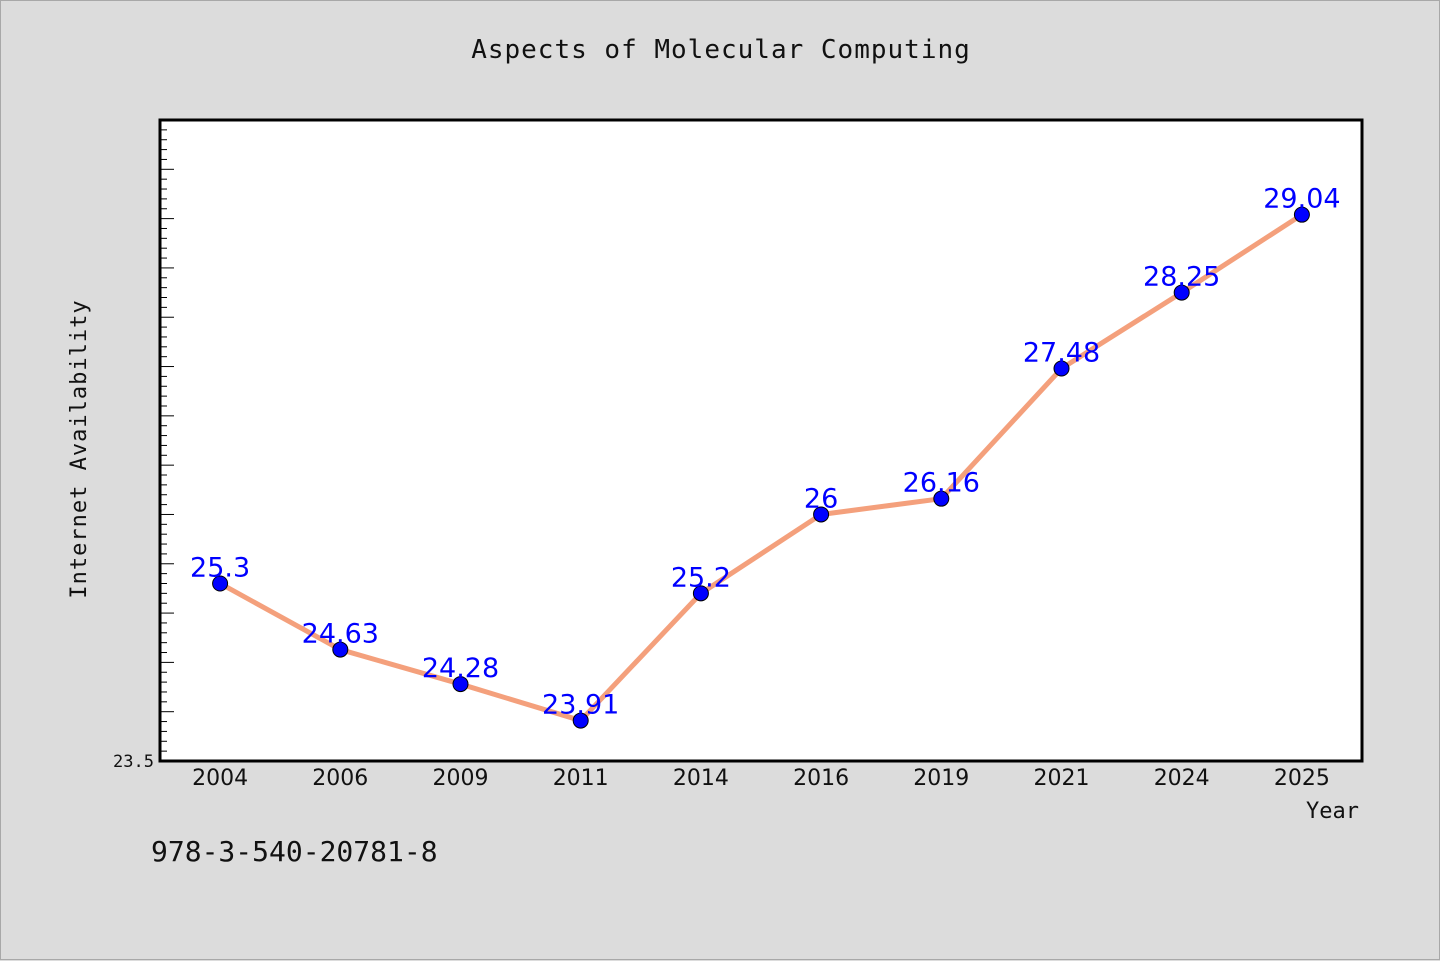 Image resolution: width=1440 pixels, height=961 pixels. Describe the element at coordinates (461, 778) in the screenshot. I see `x-tick-label: 2009` at that location.